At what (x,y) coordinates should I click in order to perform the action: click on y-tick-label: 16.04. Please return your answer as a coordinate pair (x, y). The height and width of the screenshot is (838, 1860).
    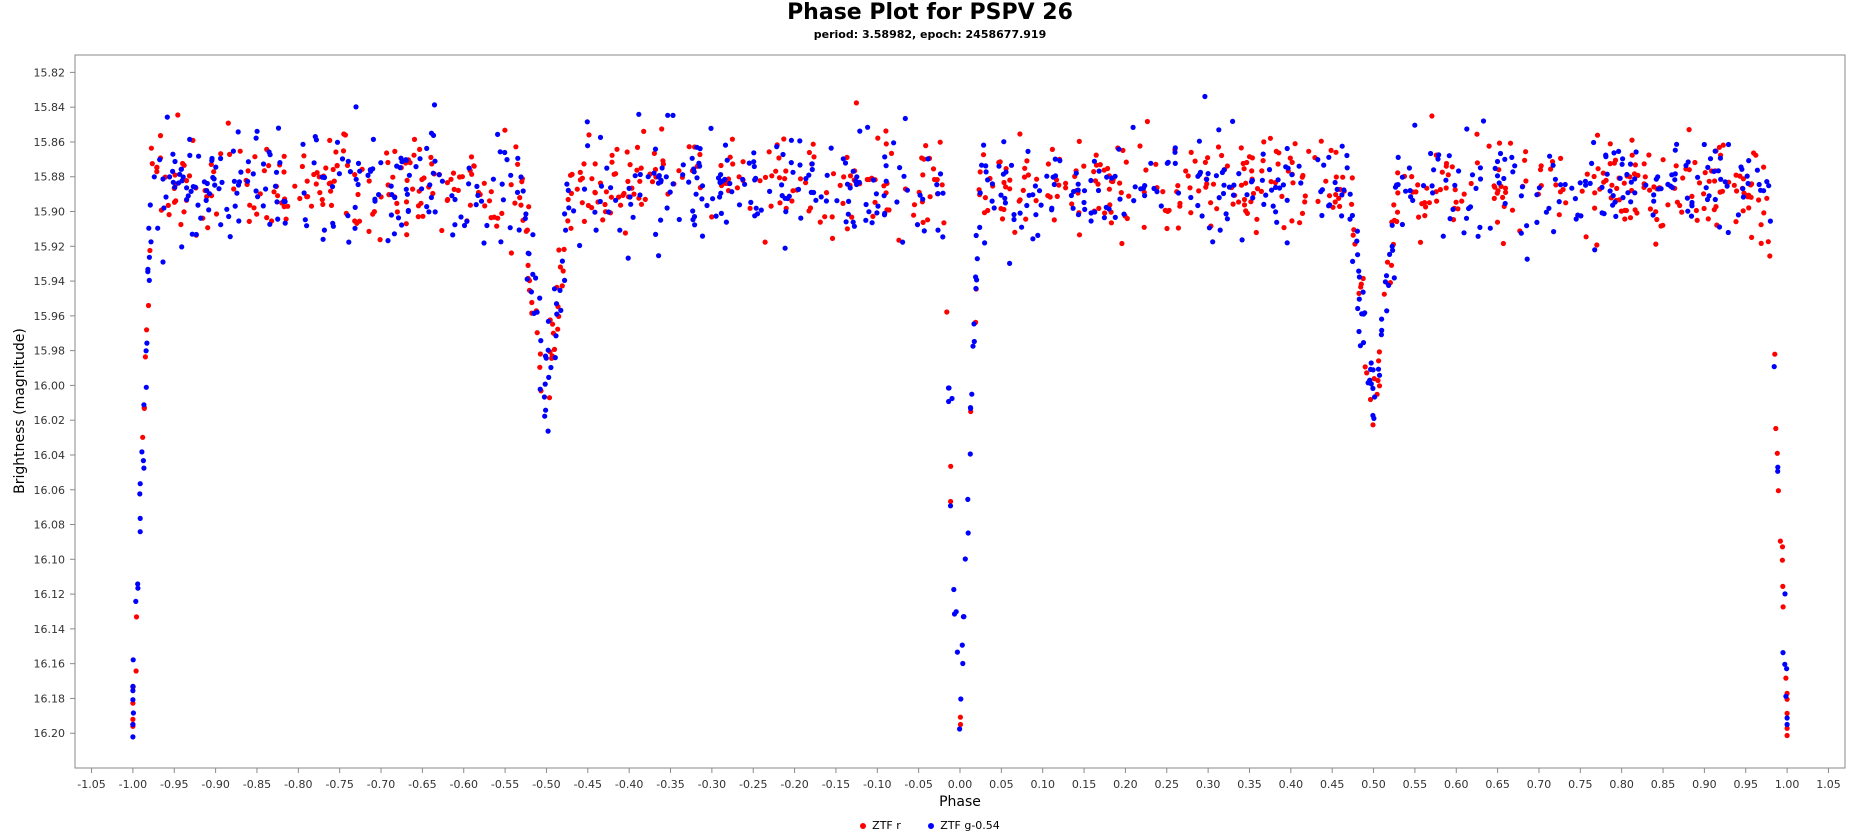
    Looking at the image, I should click on (50, 455).